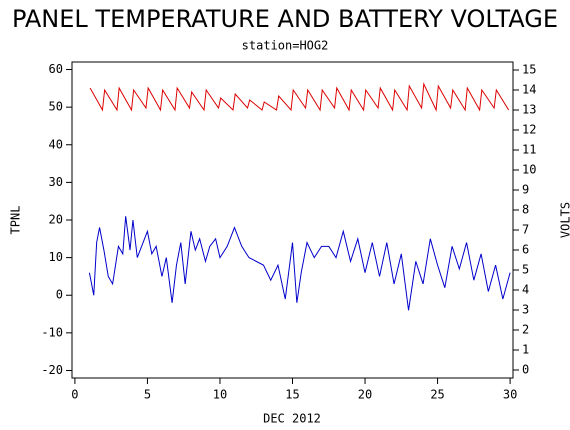 The width and height of the screenshot is (570, 430). Describe the element at coordinates (529, 170) in the screenshot. I see `y2-tick-label: 10` at that location.